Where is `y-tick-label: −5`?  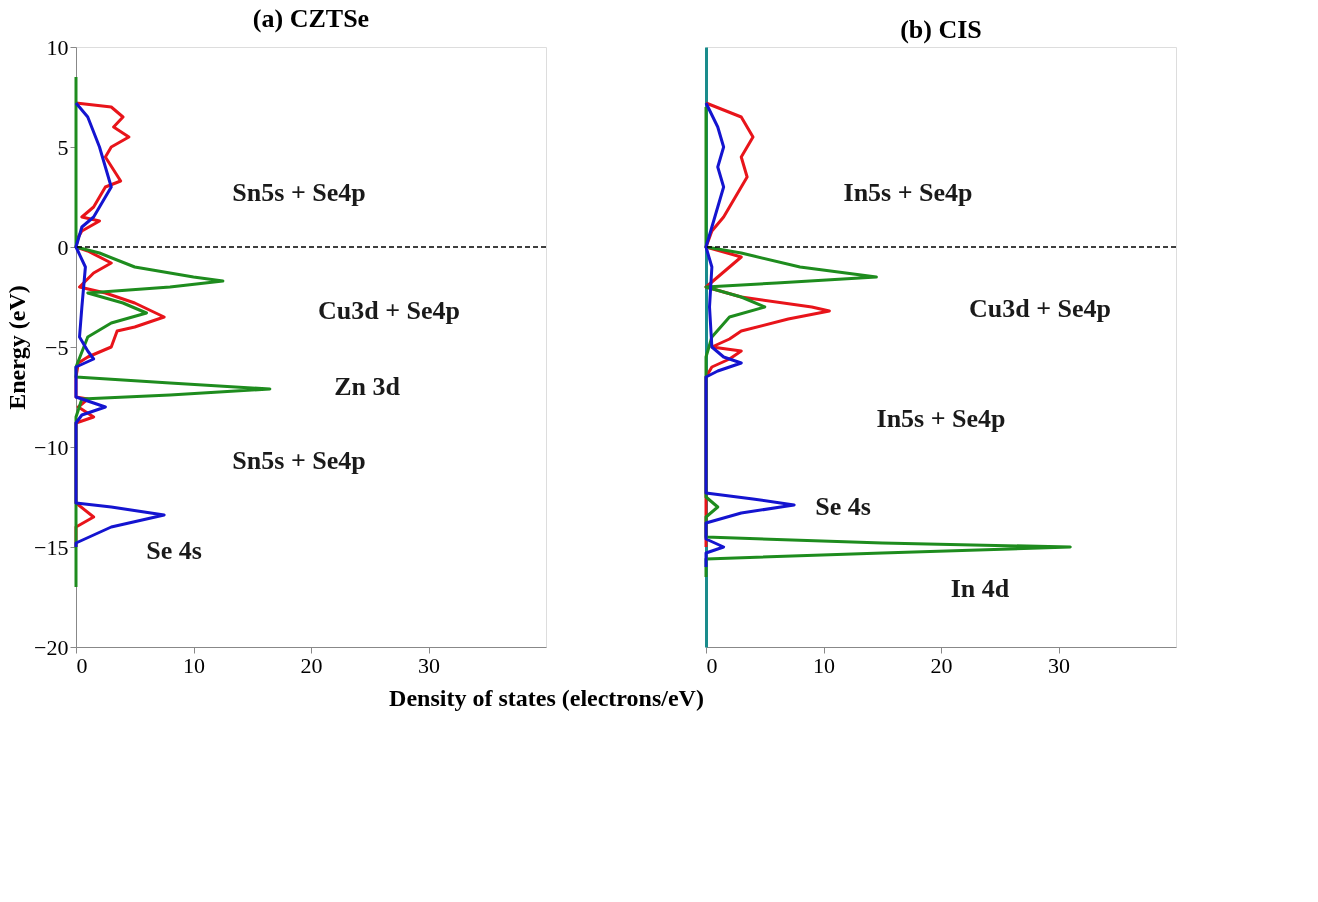
y-tick-label: −5 is located at coordinates (57, 347).